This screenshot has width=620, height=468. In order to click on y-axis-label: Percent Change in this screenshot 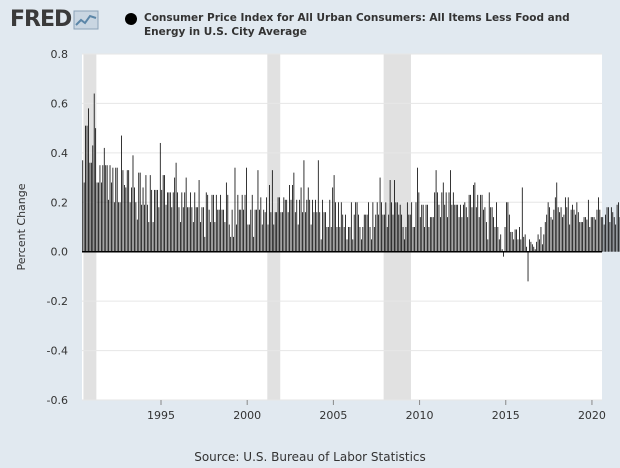, I will do `click(21, 226)`.